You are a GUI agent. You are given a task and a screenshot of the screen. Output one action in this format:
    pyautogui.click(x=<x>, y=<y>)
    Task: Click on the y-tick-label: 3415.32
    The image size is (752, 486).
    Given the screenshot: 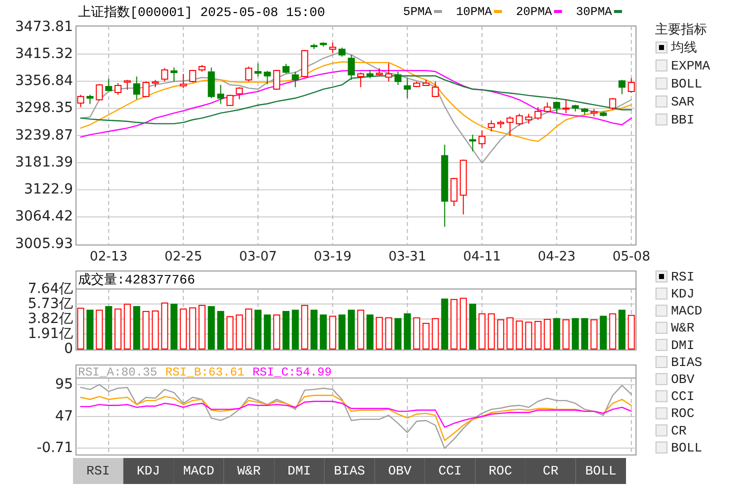 What is the action you would take?
    pyautogui.click(x=44, y=54)
    